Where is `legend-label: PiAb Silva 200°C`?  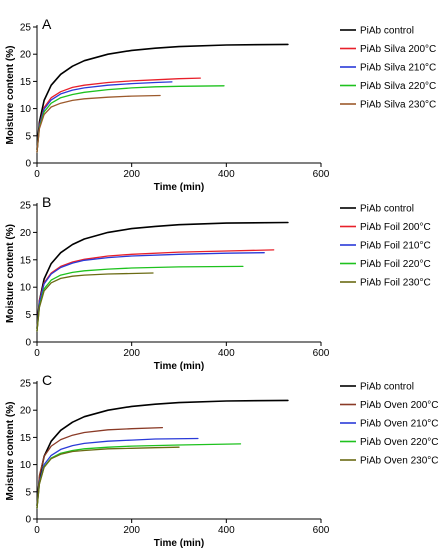
legend-label: PiAb Silva 200°C is located at coordinates (398, 49).